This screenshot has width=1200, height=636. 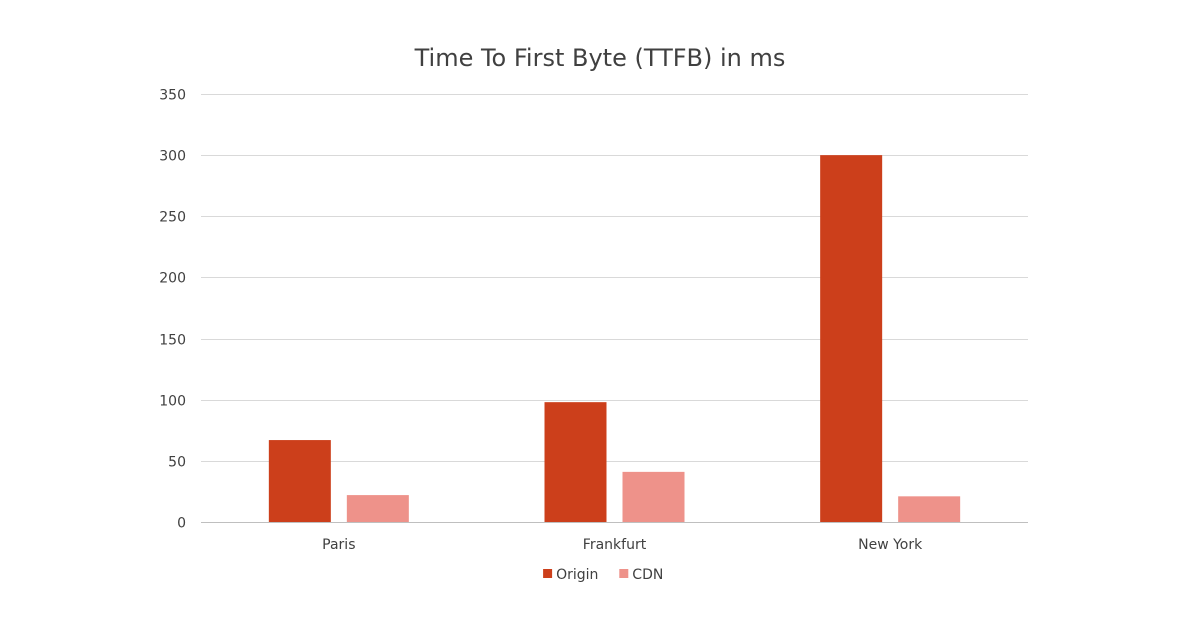 What do you see at coordinates (615, 545) in the screenshot?
I see `x-tick-label: Frankfurt` at bounding box center [615, 545].